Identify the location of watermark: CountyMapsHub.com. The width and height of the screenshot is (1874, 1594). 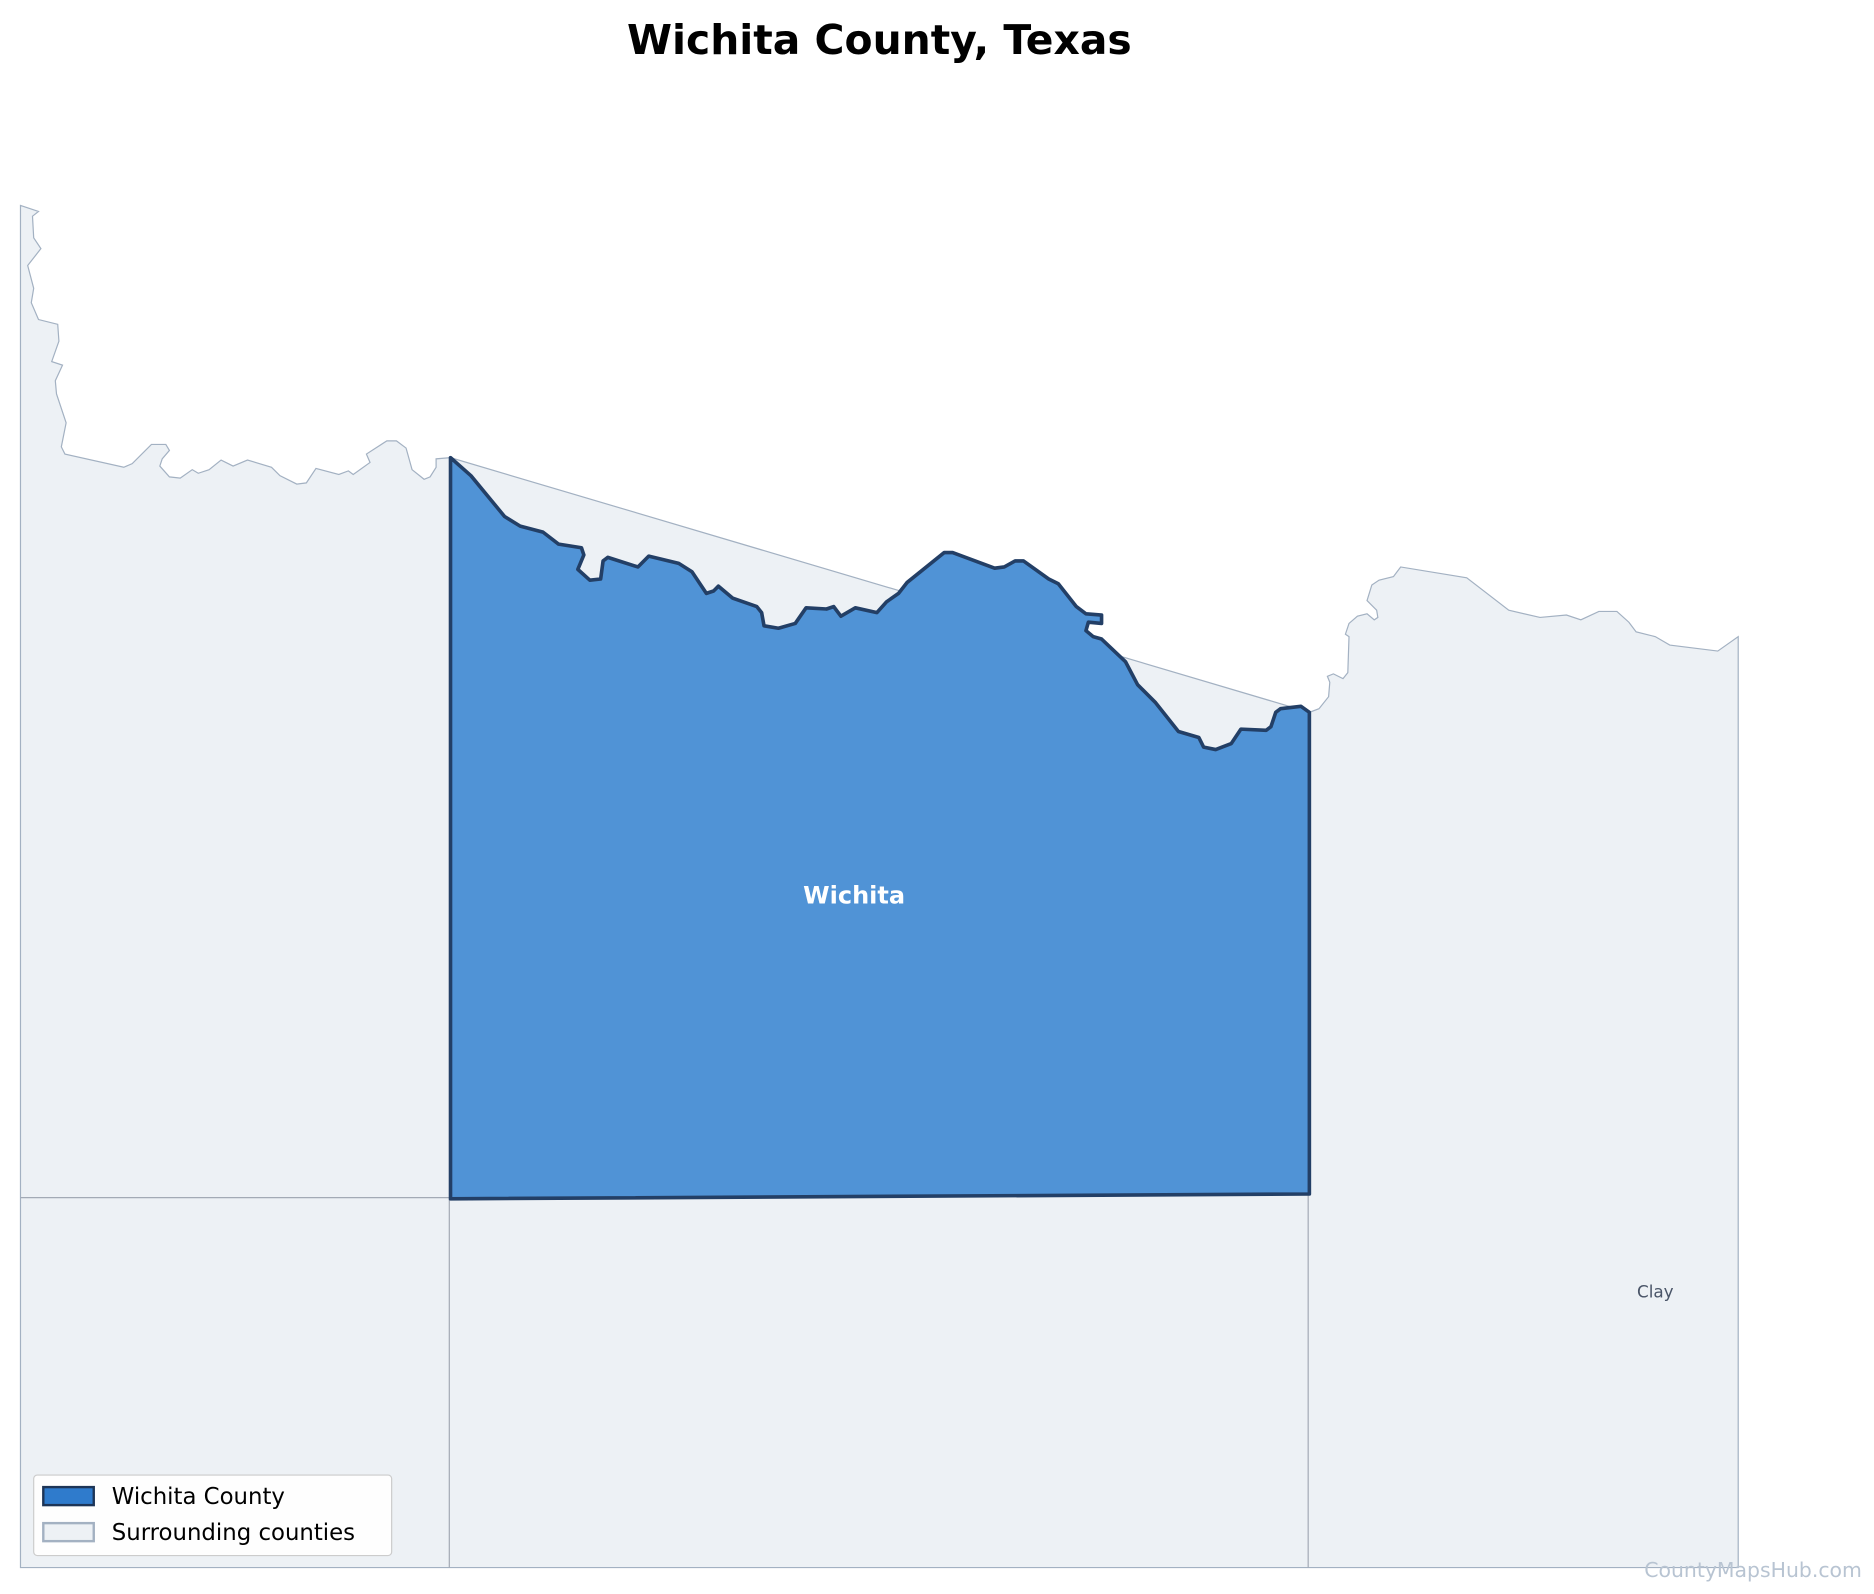
(1753, 1570).